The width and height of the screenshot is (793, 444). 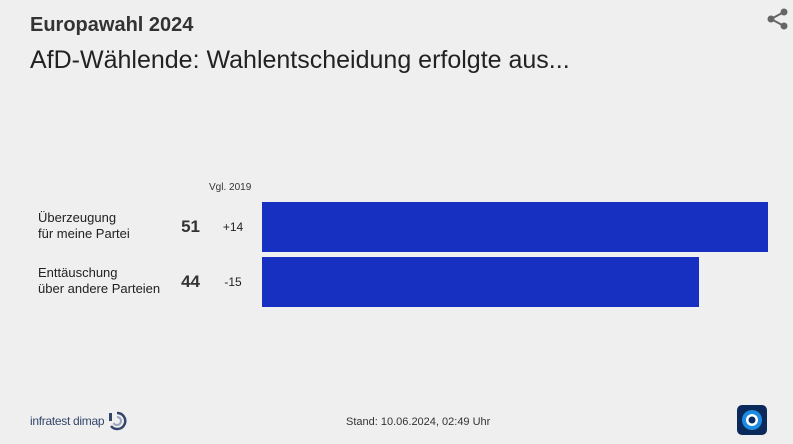 I want to click on delta-label: -15, so click(x=233, y=282).